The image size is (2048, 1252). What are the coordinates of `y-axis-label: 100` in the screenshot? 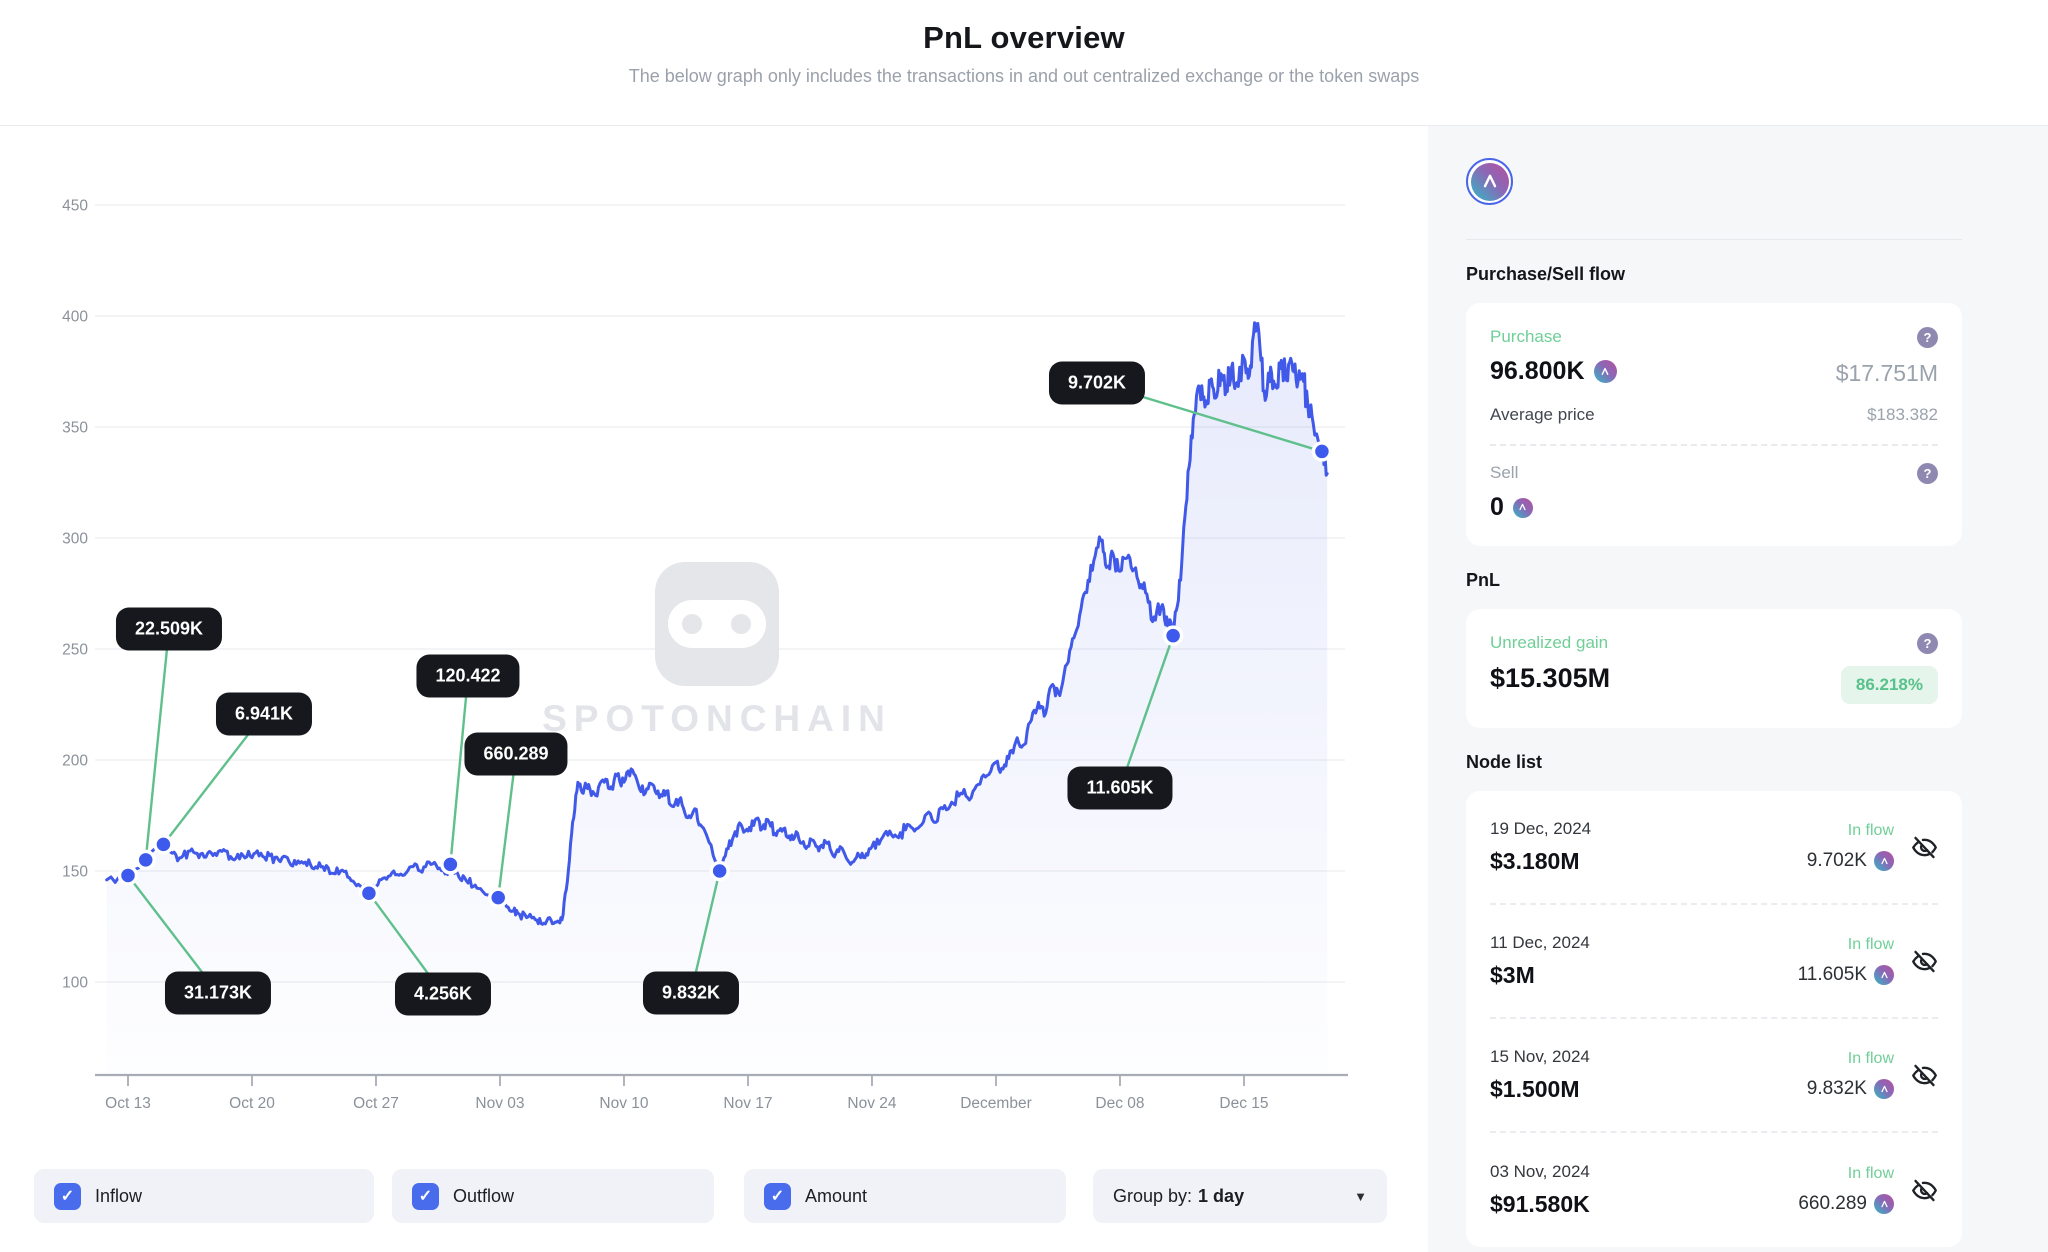 It's located at (75, 983).